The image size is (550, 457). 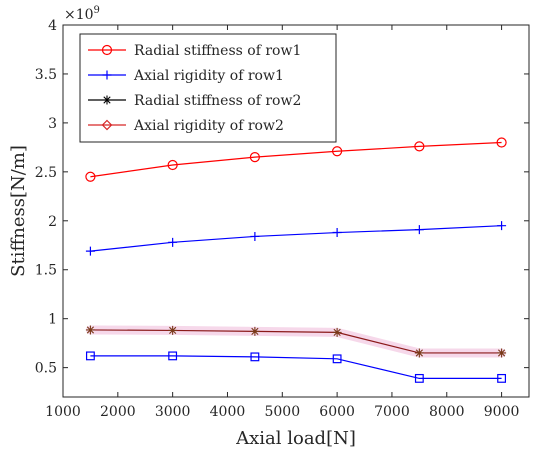 I want to click on series-3-point-1-shape, so click(x=90, y=330).